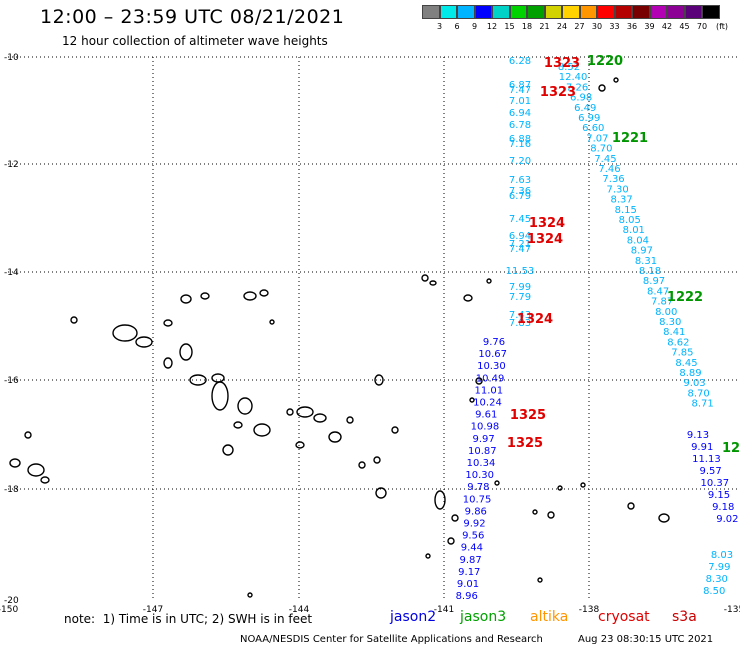 The height and width of the screenshot is (650, 740). What do you see at coordinates (472, 548) in the screenshot?
I see `swh-value: 9.44` at bounding box center [472, 548].